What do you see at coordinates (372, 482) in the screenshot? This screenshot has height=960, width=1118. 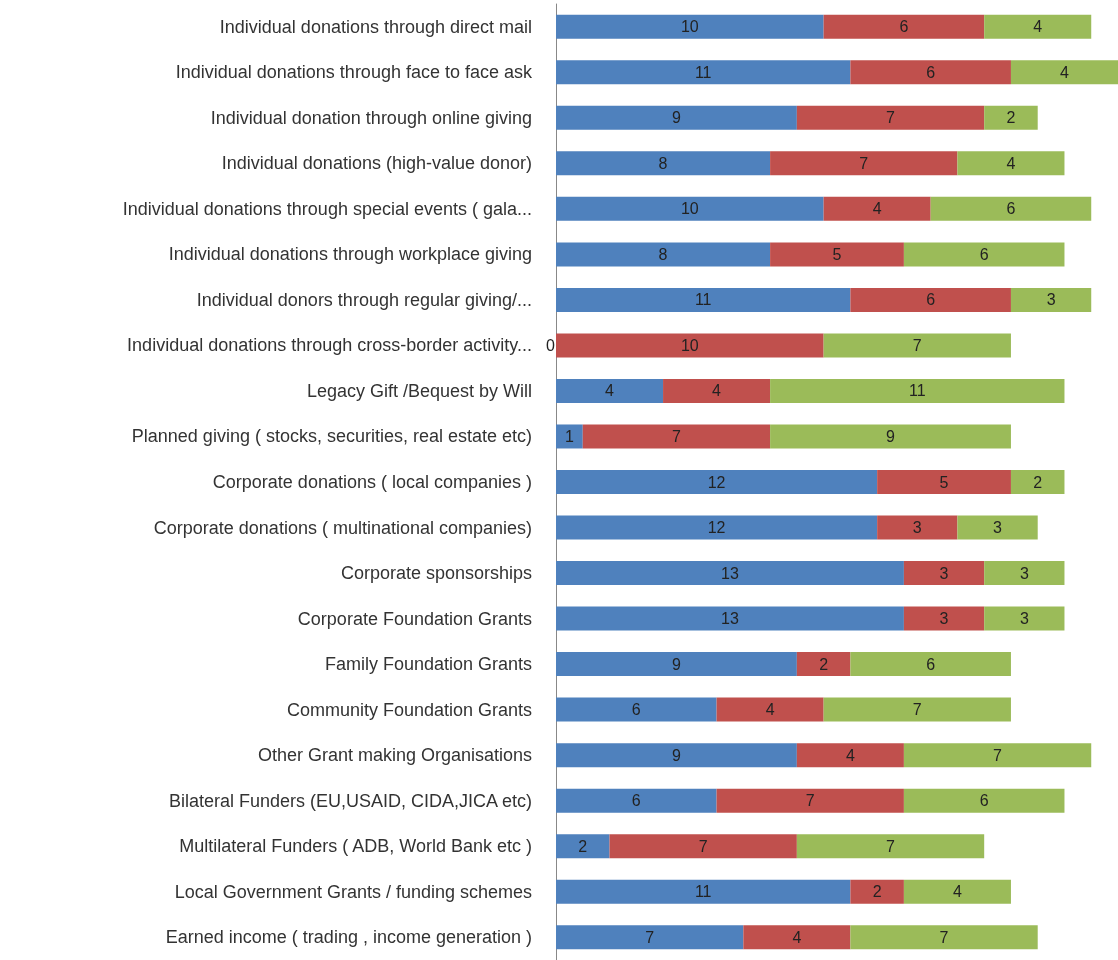 I see `y-tick-label: Corporate donations ( local companies )` at bounding box center [372, 482].